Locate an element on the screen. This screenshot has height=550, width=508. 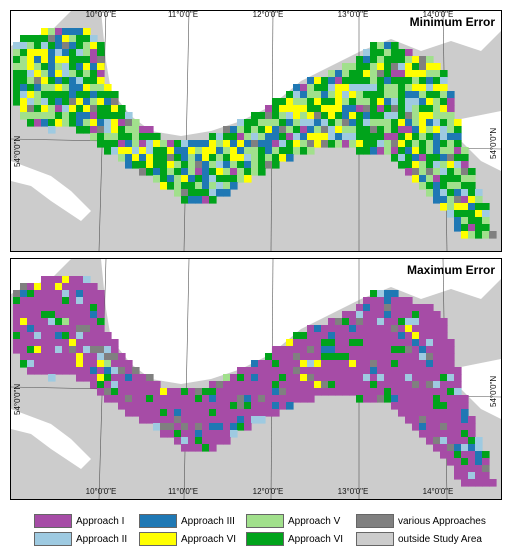
lon-tick-bottom: 10°0'0"E is located at coordinates (101, 491).